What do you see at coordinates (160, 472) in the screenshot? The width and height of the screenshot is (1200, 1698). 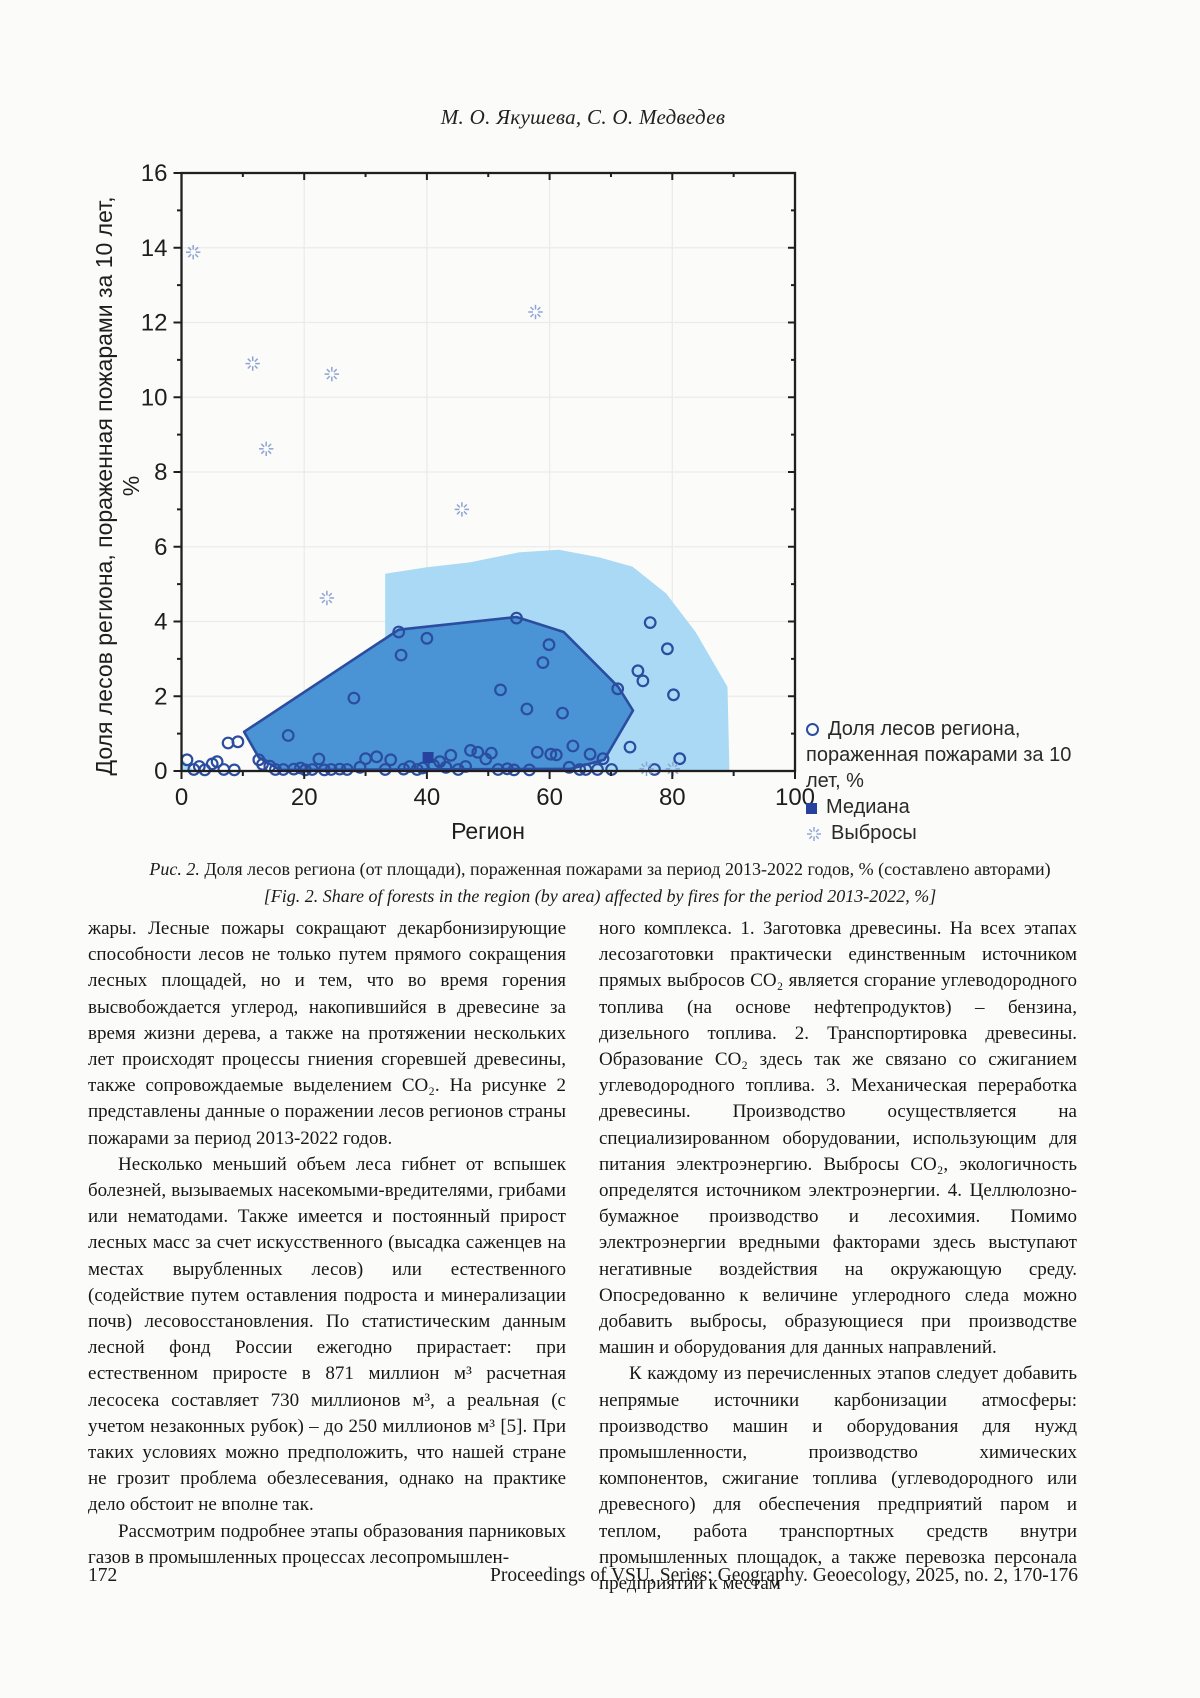 I see `y-tick-label: 8` at bounding box center [160, 472].